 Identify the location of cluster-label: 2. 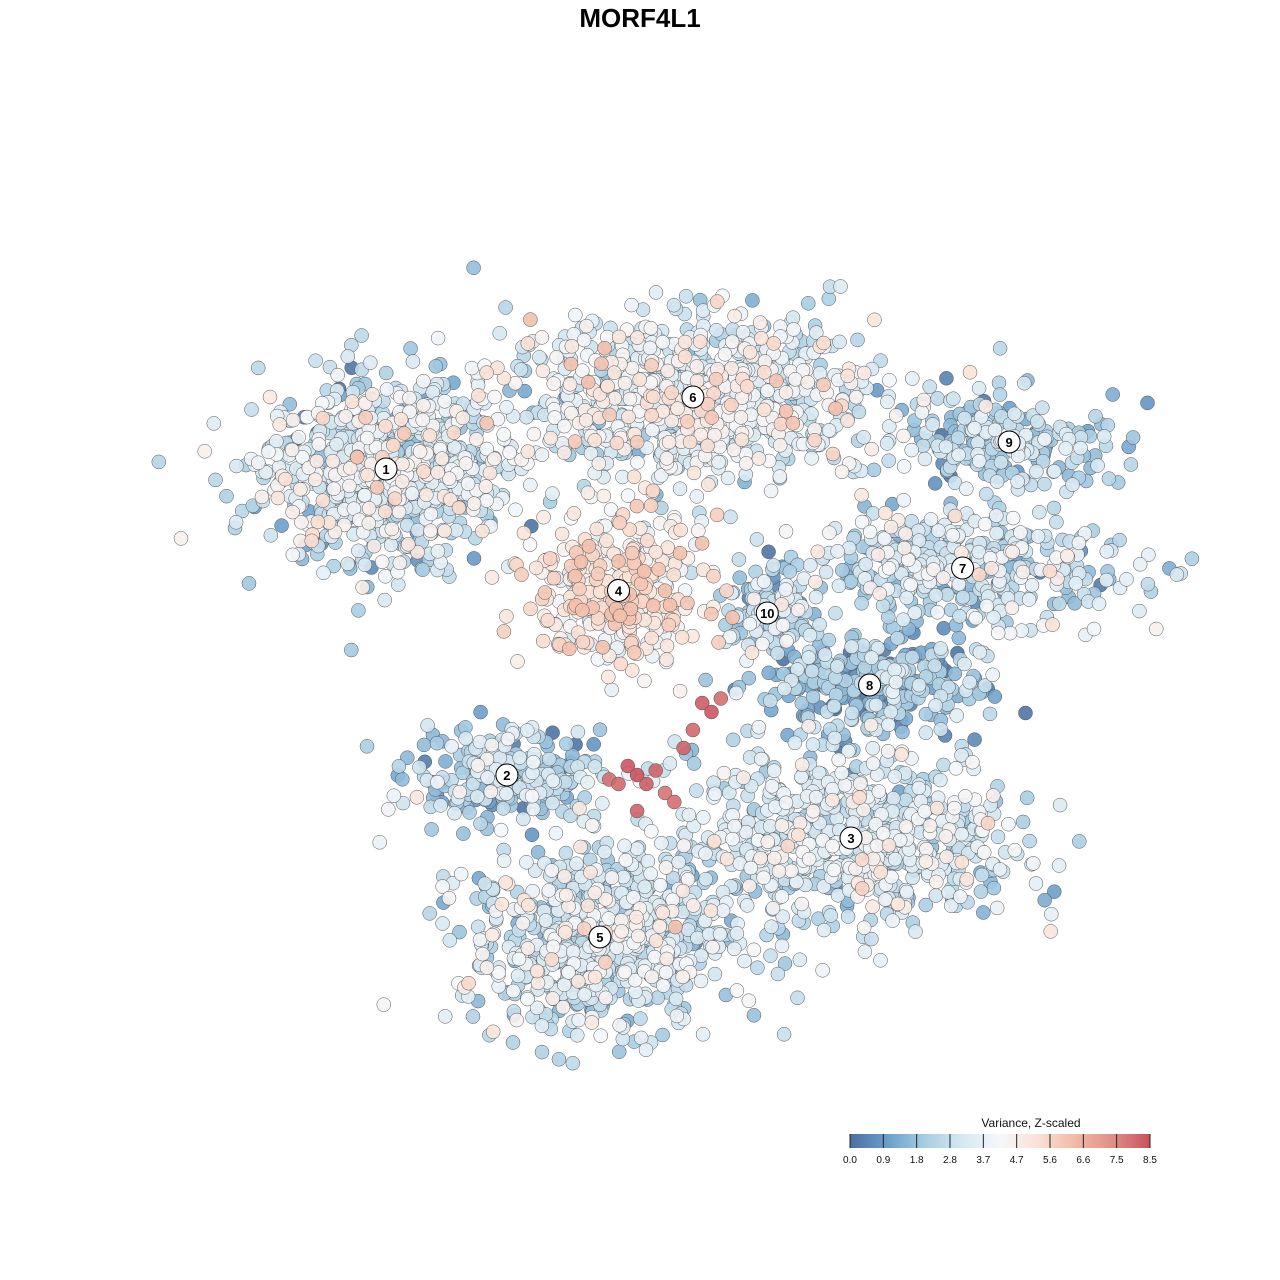
(506, 775).